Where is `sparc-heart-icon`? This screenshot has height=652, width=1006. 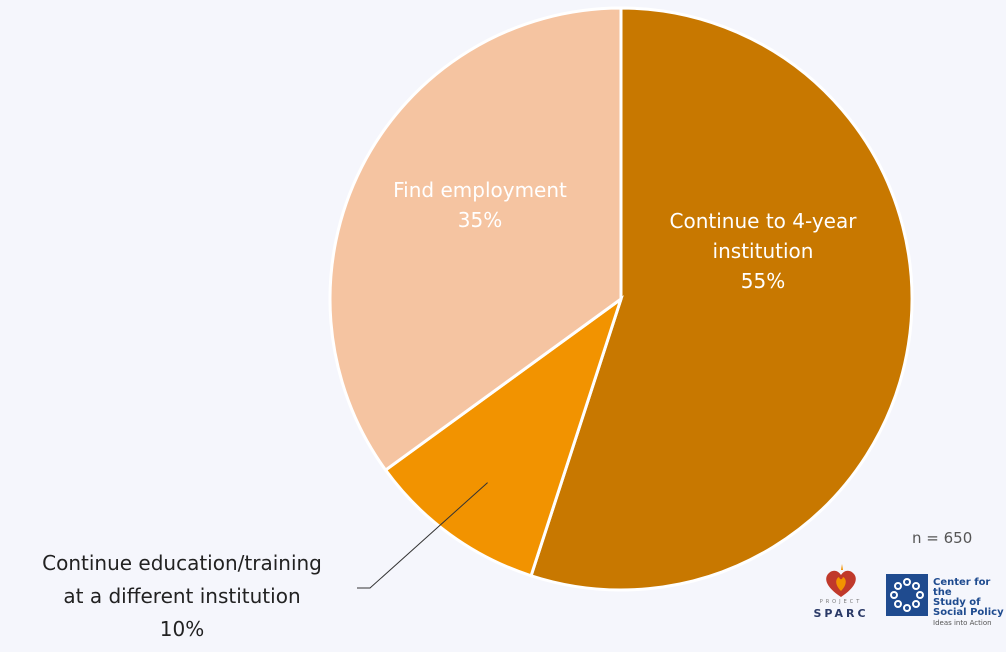
sparc-heart-icon is located at coordinates (841, 580).